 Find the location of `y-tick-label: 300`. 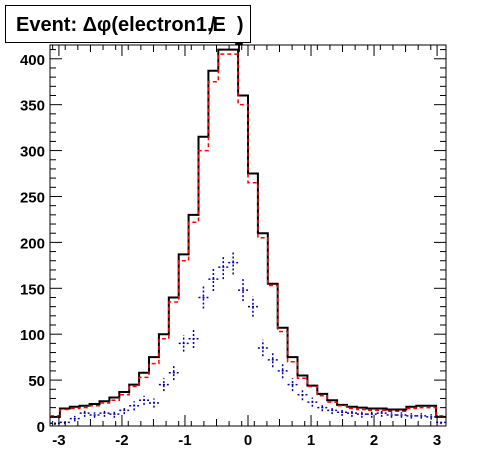

y-tick-label: 300 is located at coordinates (32, 152).